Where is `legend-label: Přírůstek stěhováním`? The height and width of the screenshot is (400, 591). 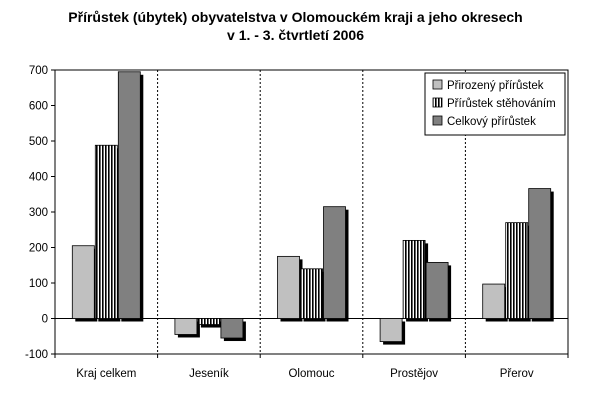 legend-label: Přírůstek stěhováním is located at coordinates (501, 104).